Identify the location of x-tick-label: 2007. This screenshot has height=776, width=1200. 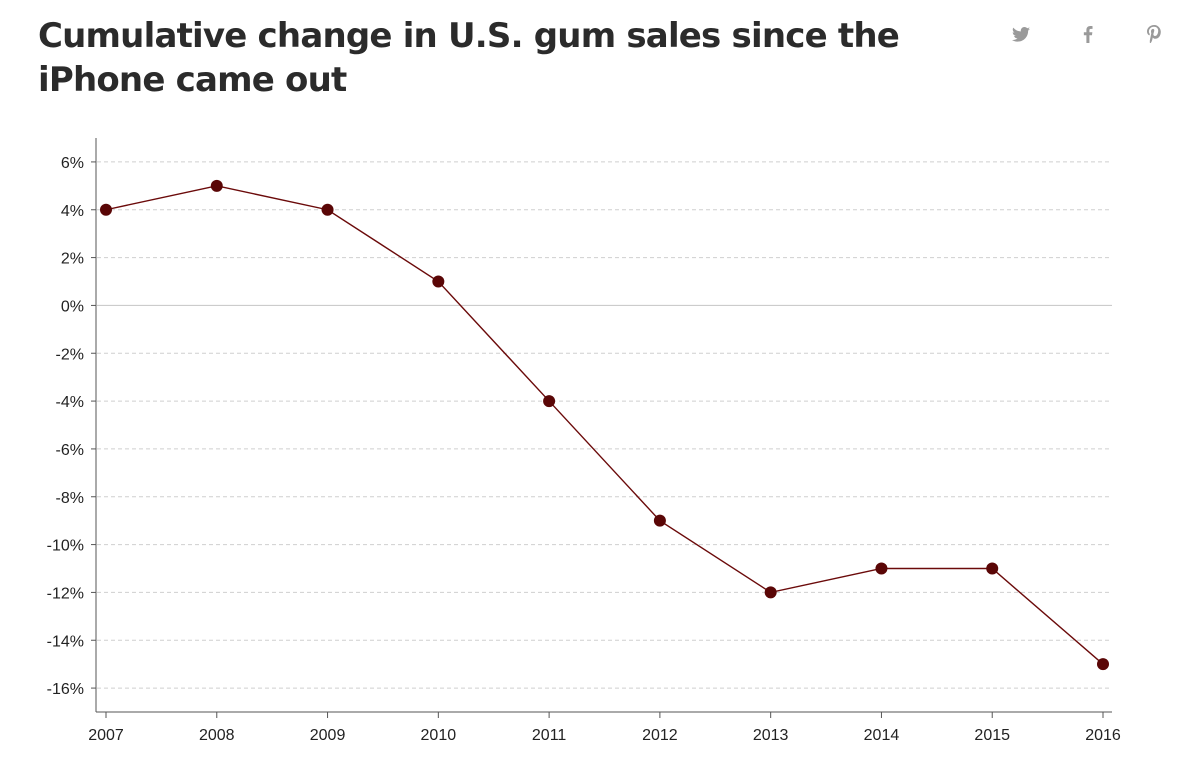
(106, 735).